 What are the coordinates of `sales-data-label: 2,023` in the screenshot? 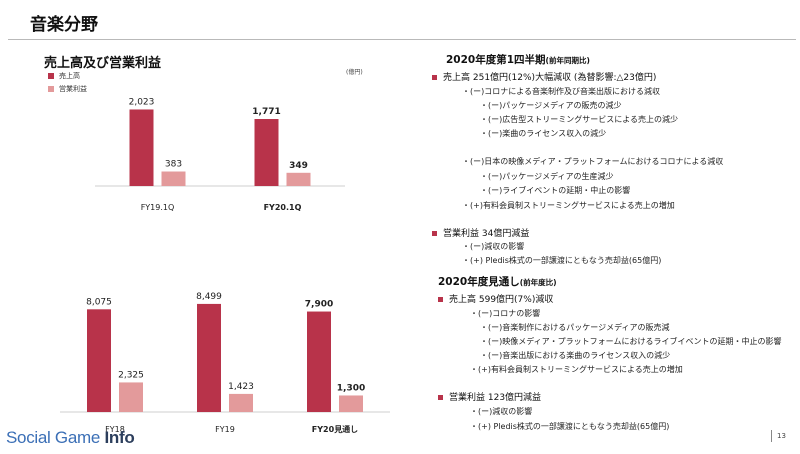 It's located at (142, 102).